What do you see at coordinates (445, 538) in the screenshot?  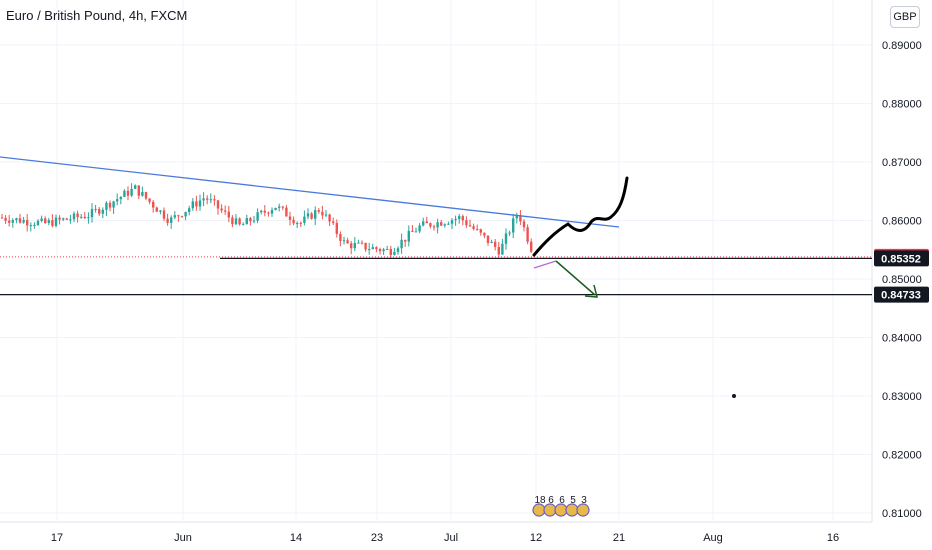 I see `time-axis: 17 Jun 14 23 Jul 12 21 Aug 16` at bounding box center [445, 538].